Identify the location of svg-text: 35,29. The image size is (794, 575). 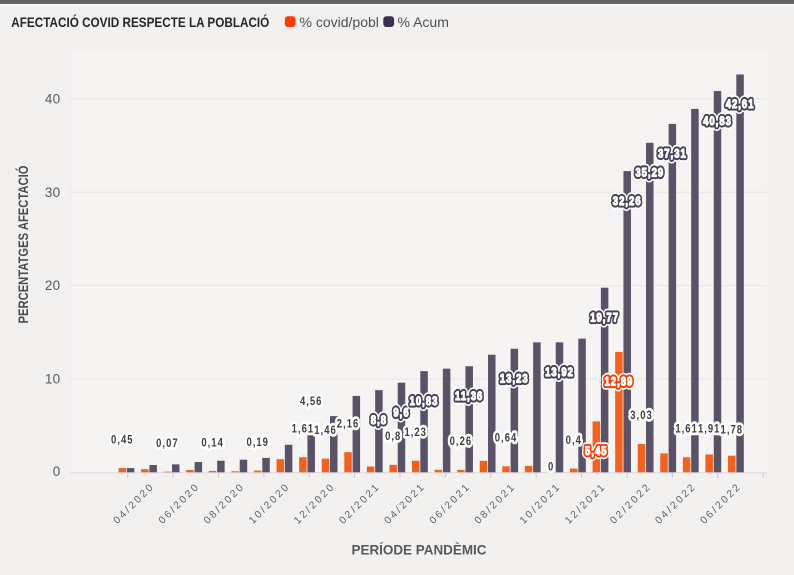
(649, 173).